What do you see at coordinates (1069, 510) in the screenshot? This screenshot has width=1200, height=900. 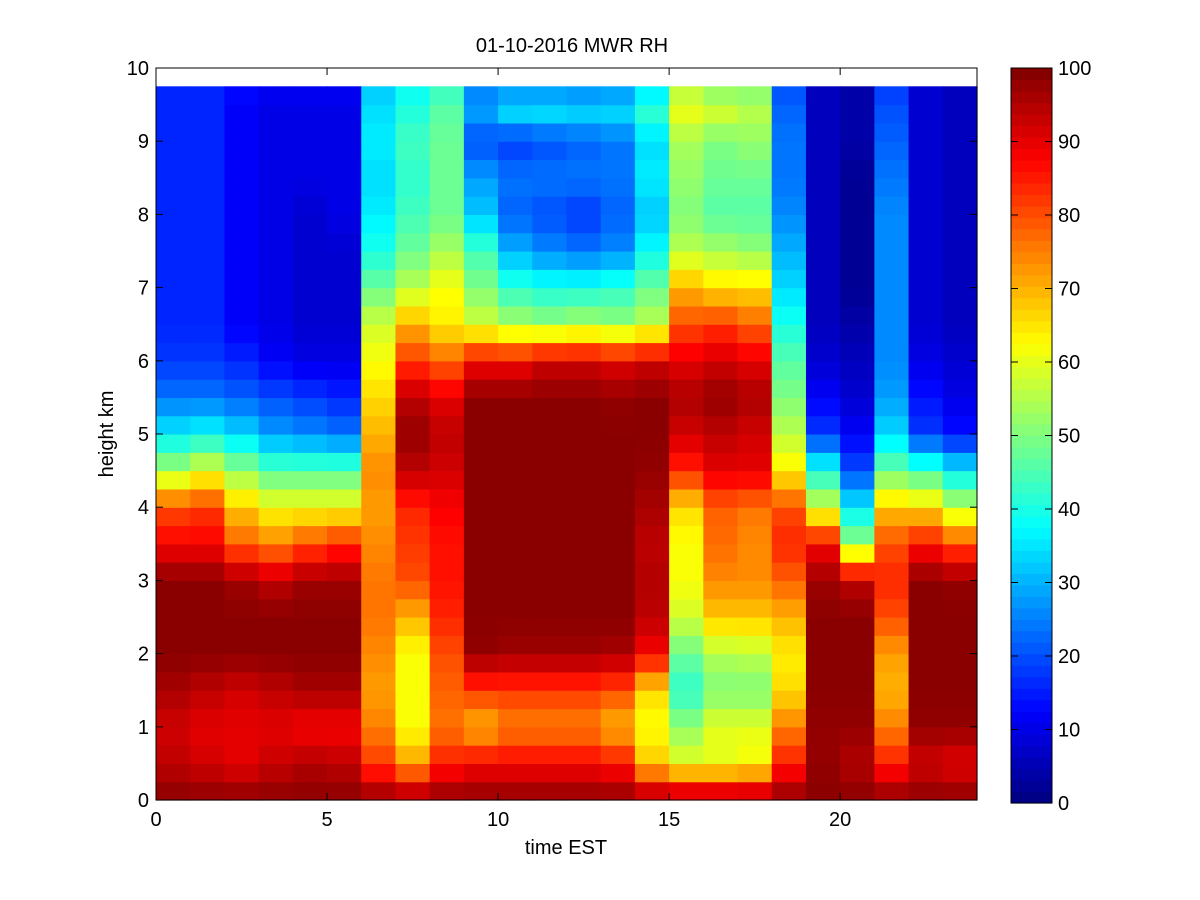 I see `colorbar-tick-label: 40` at bounding box center [1069, 510].